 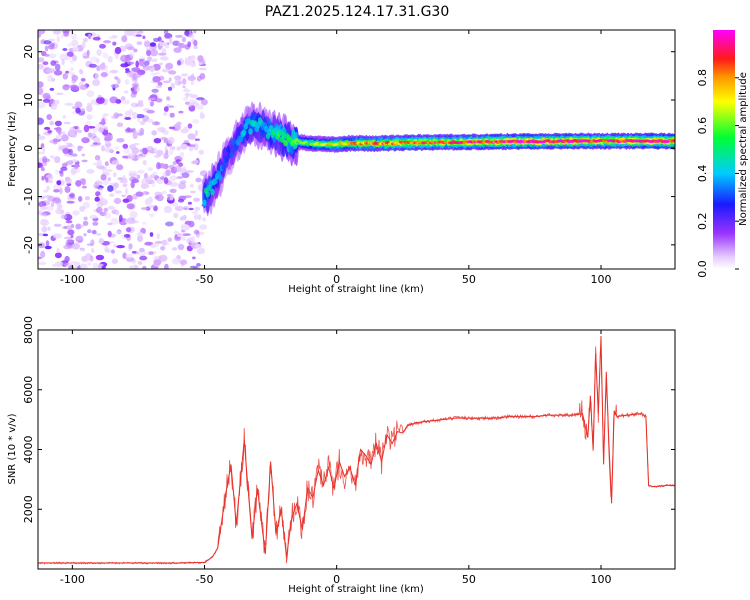 I want to click on x-tick-label: -50, so click(x=205, y=579).